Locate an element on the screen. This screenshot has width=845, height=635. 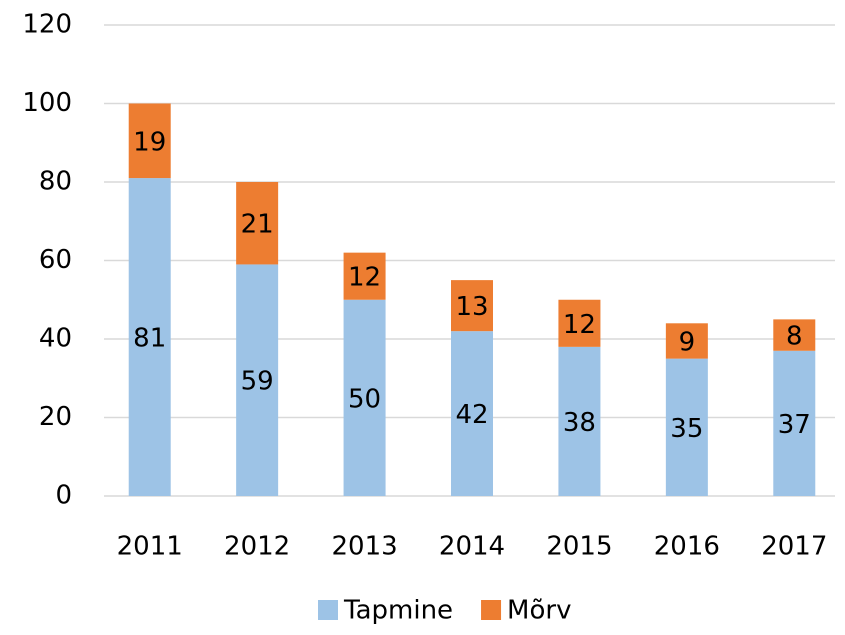
data-label: 13 is located at coordinates (471, 307).